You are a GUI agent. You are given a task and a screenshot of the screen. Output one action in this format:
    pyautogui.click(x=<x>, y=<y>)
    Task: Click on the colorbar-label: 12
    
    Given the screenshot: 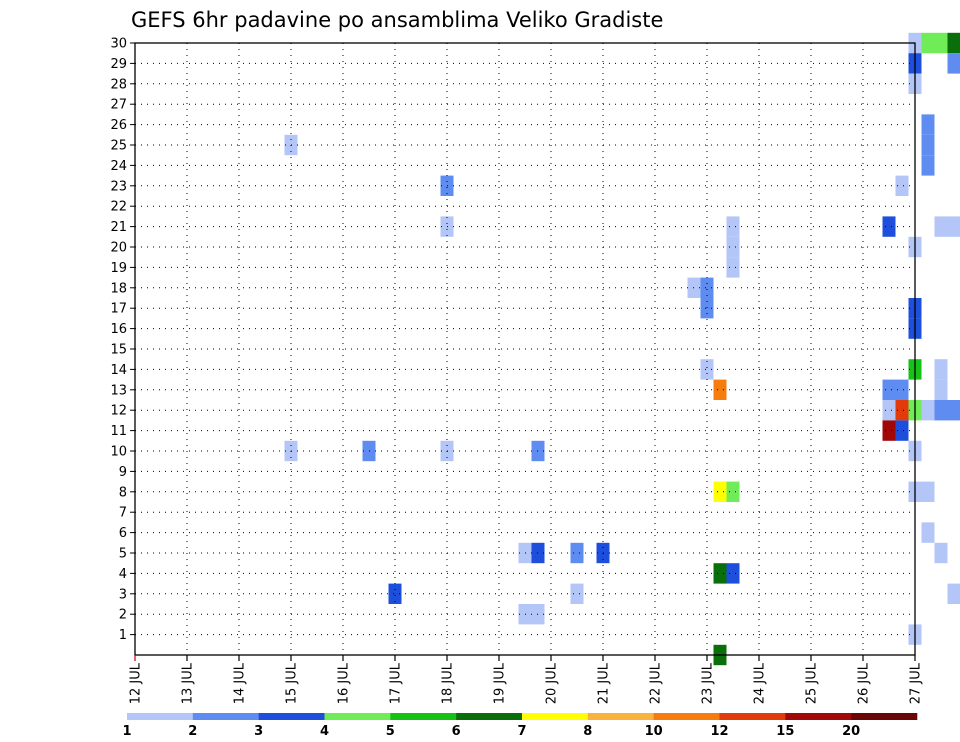 What is the action you would take?
    pyautogui.click(x=719, y=731)
    